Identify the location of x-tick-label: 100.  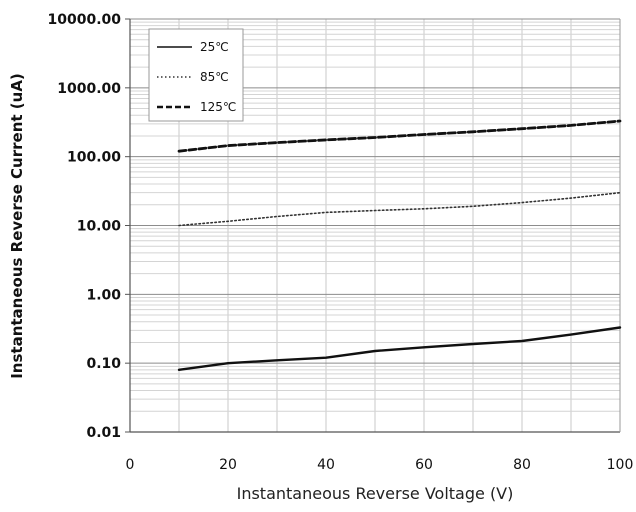
(620, 465).